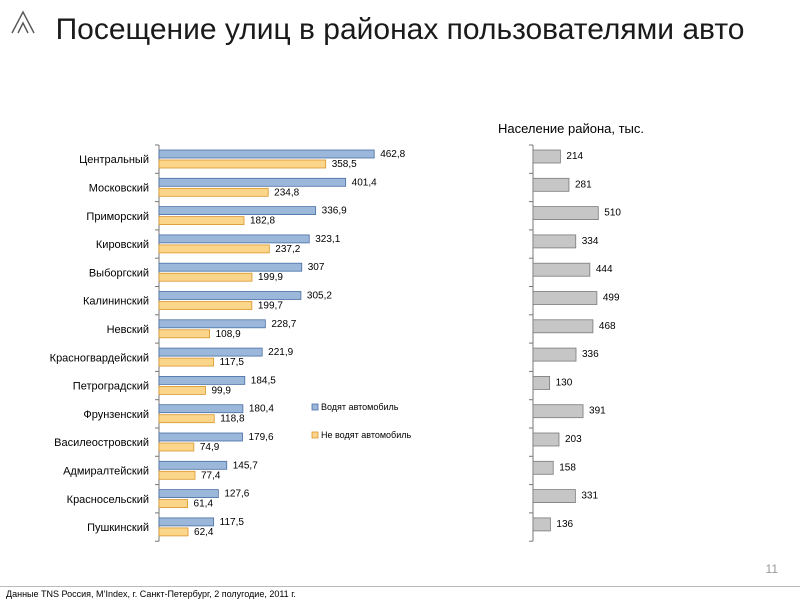  I want to click on category-label: Пушкинский, so click(118, 528).